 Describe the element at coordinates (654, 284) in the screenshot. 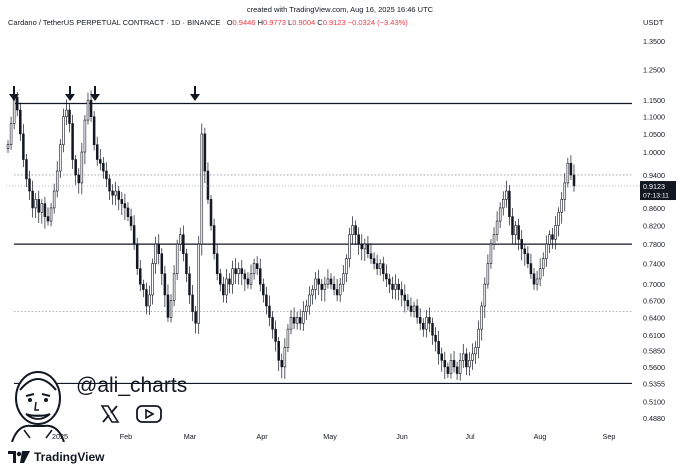

I see `y-tick-label: 0.7000` at that location.